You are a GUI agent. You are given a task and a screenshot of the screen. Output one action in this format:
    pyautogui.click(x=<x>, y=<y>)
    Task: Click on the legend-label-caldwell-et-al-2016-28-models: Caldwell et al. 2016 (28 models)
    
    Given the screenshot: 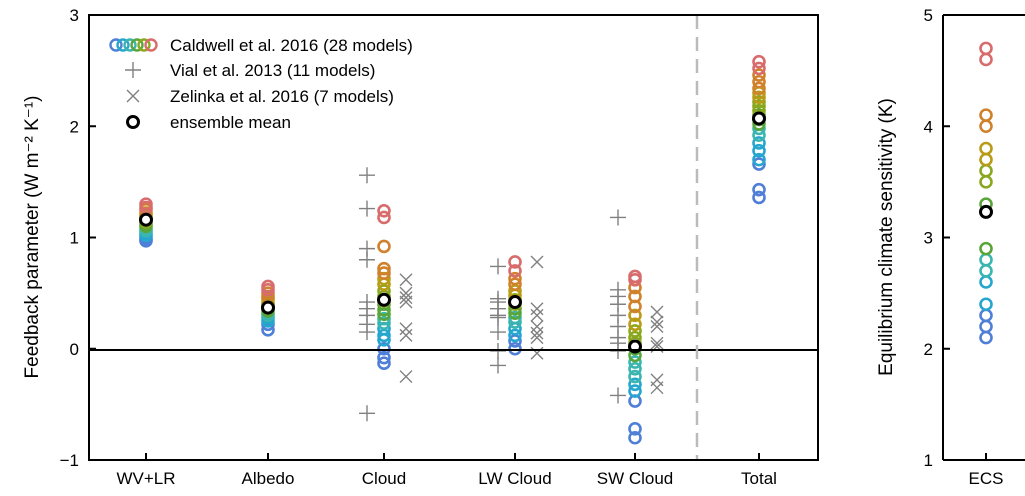 What is the action you would take?
    pyautogui.click(x=291, y=45)
    